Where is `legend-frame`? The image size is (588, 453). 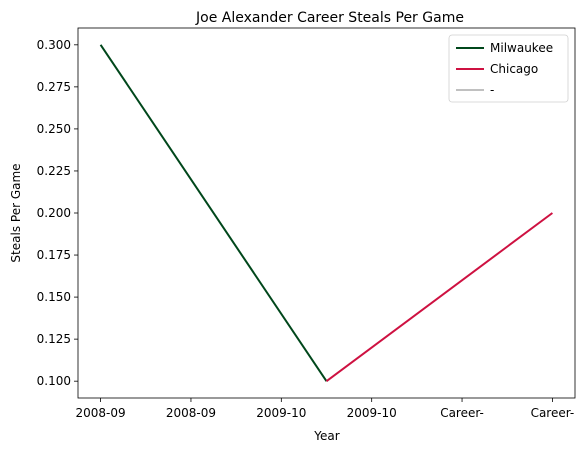
legend-frame is located at coordinates (508, 68).